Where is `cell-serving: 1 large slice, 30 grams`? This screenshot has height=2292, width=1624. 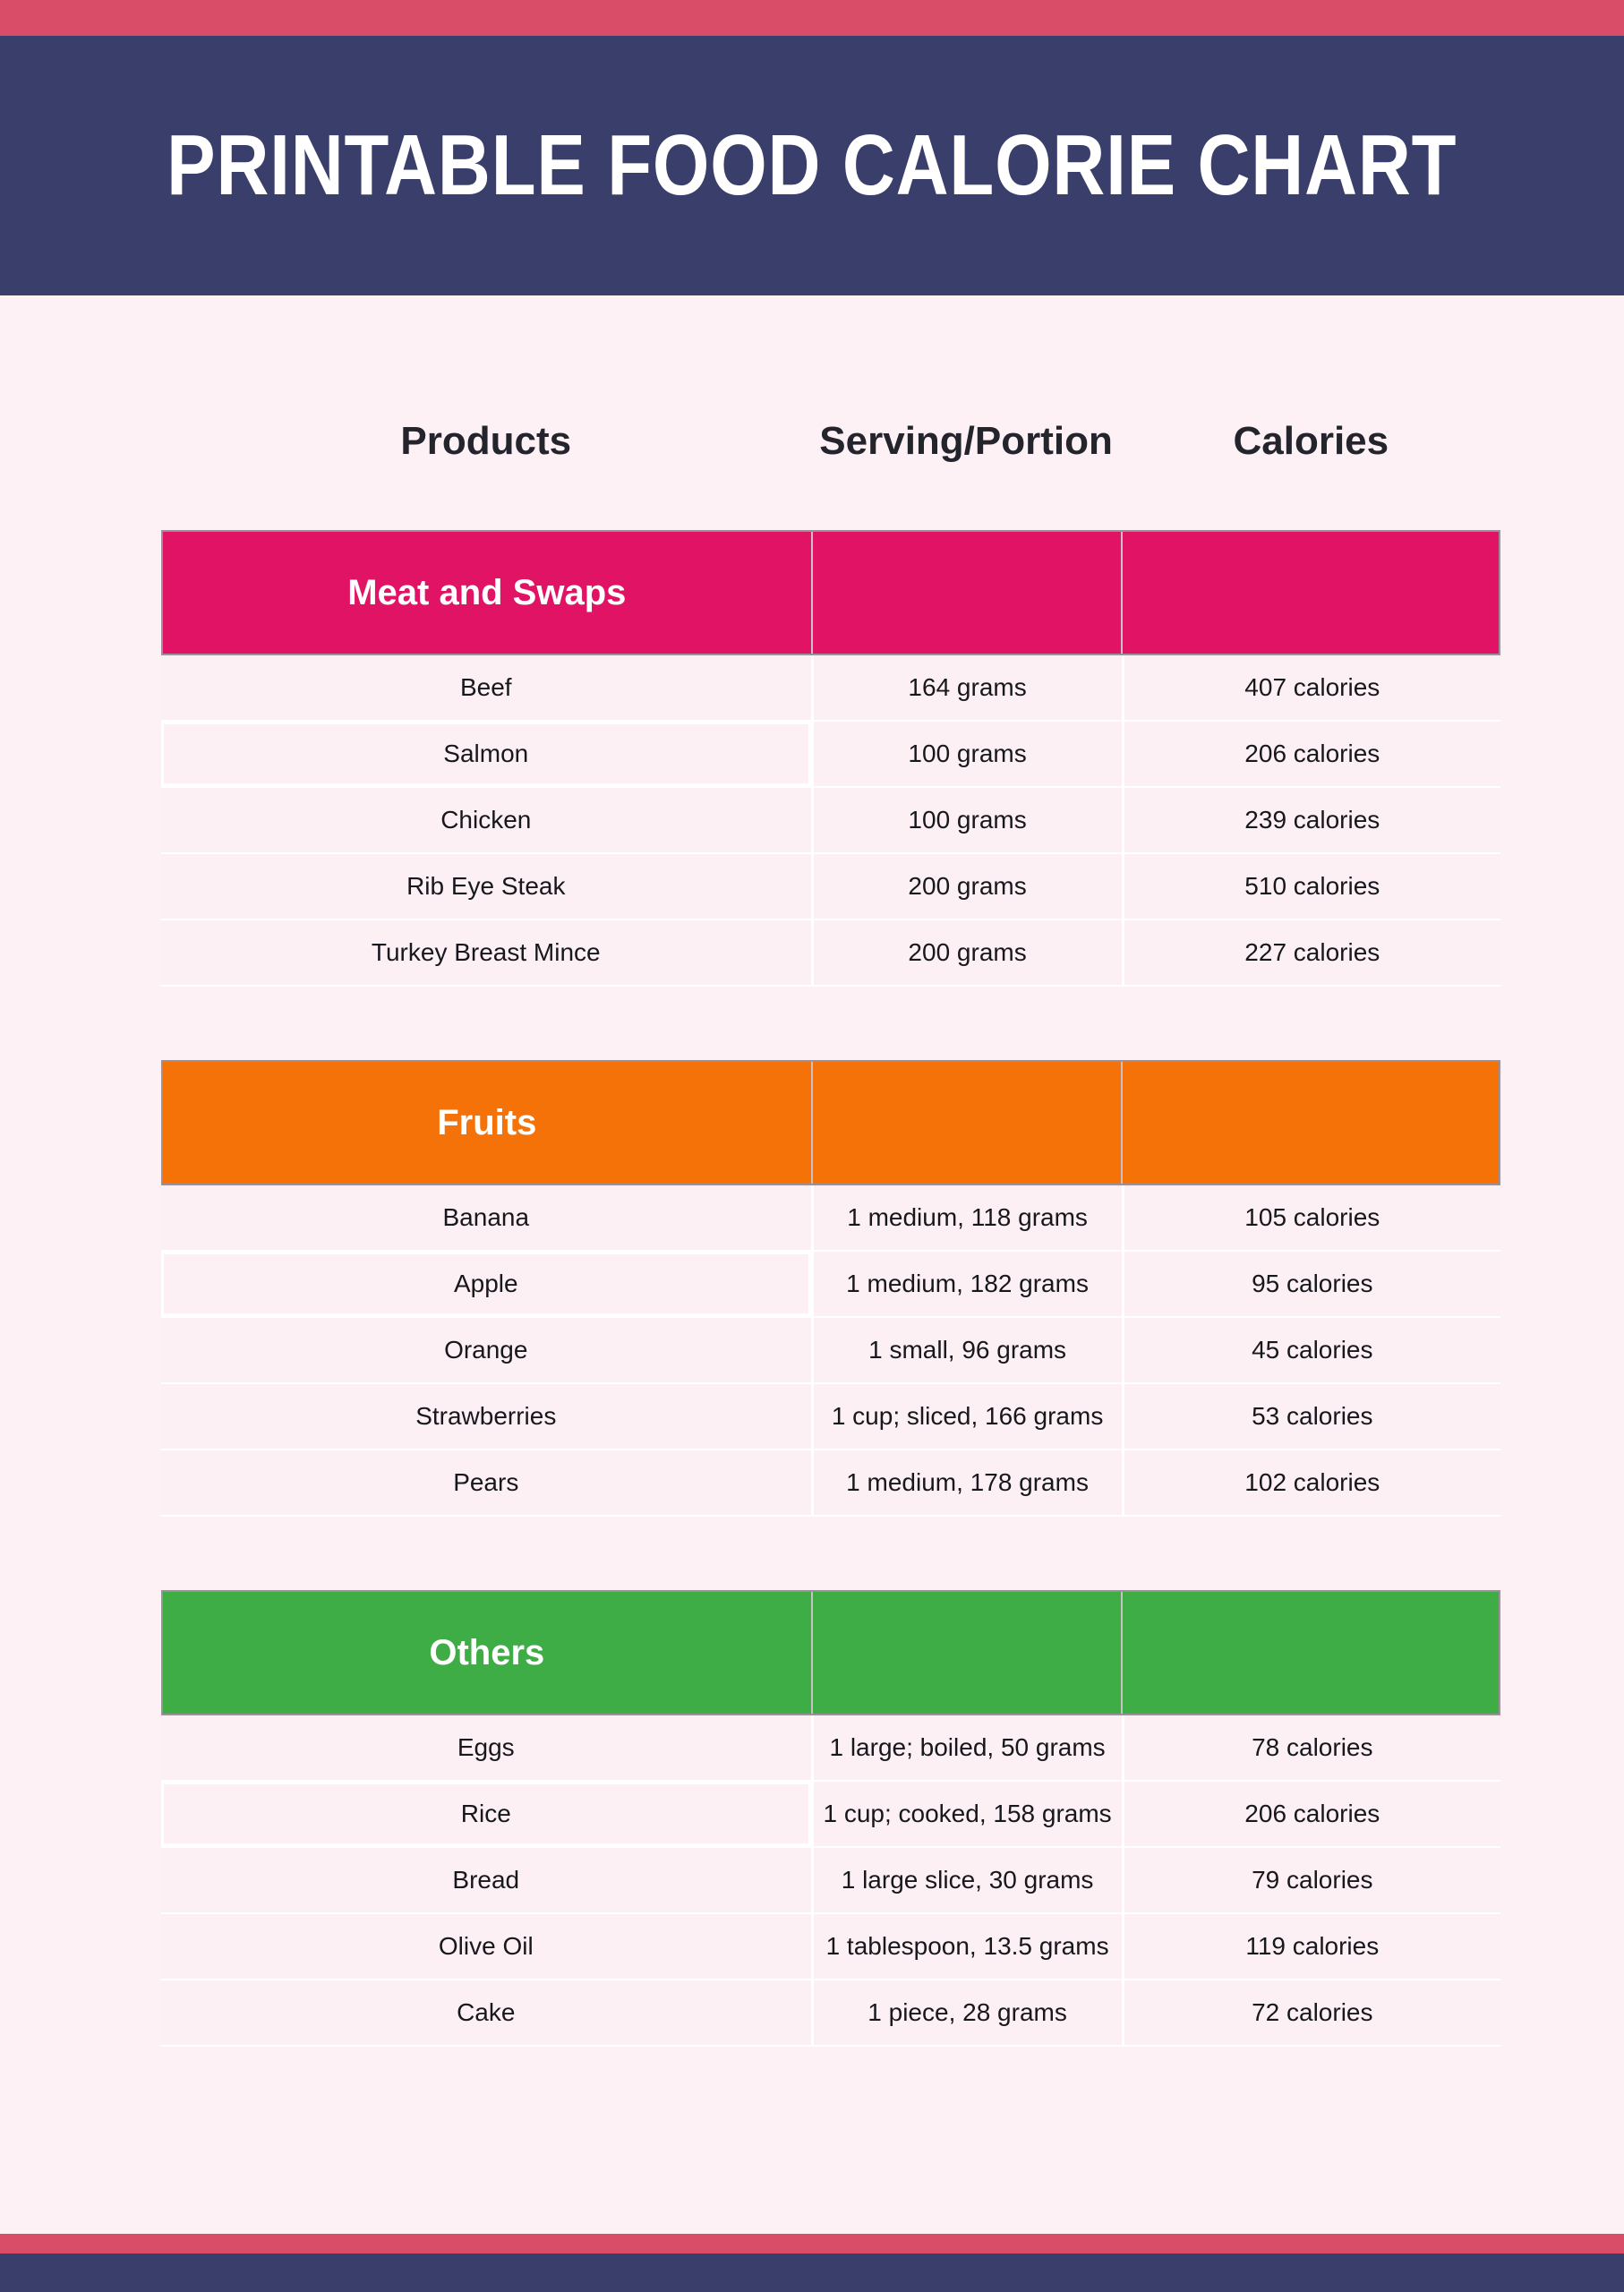 cell-serving: 1 large slice, 30 grams is located at coordinates (966, 1881).